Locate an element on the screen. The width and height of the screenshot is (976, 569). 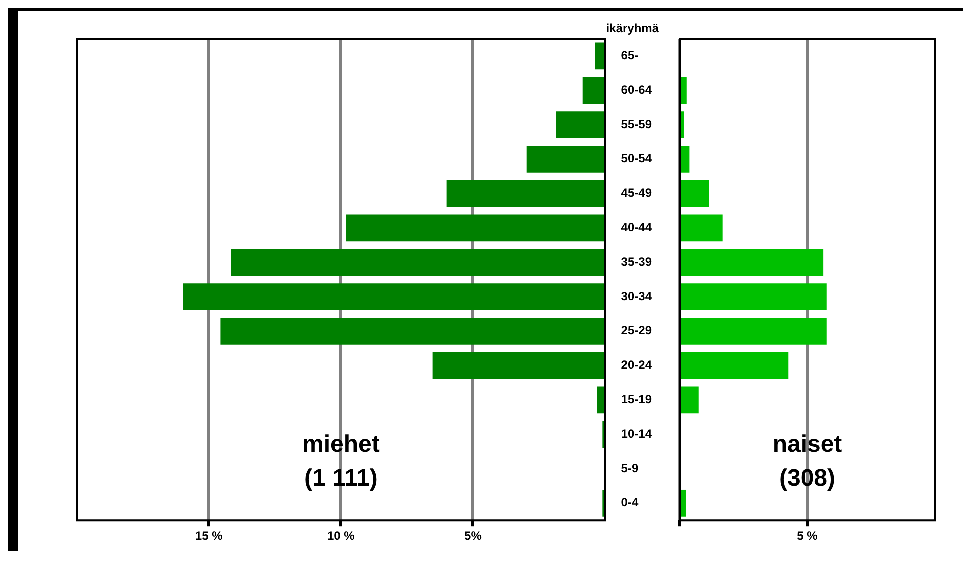
y-tick-label: 20-24 is located at coordinates (636, 365).